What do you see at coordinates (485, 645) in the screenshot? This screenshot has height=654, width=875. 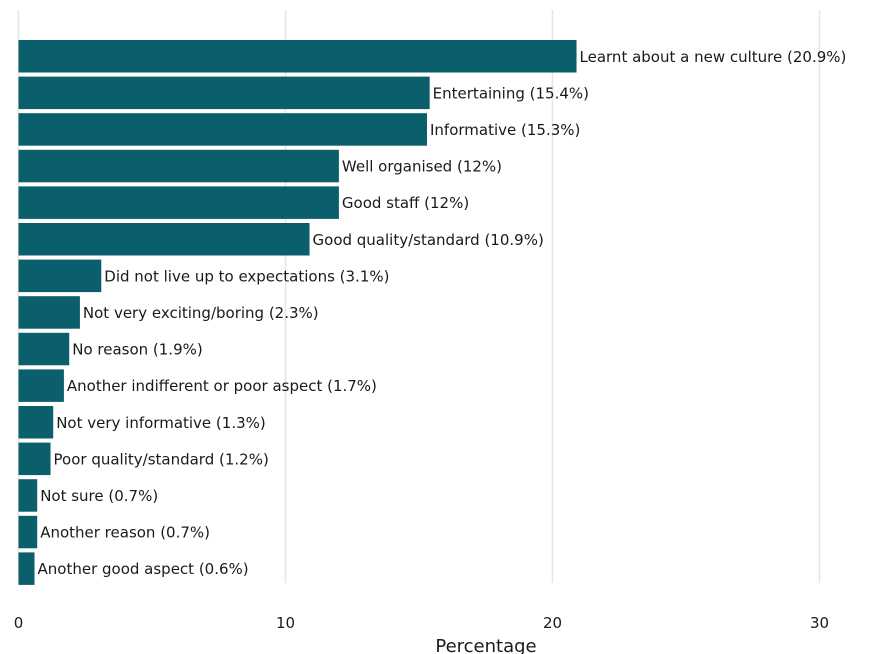 I see `x-axis-title: Percentage` at bounding box center [485, 645].